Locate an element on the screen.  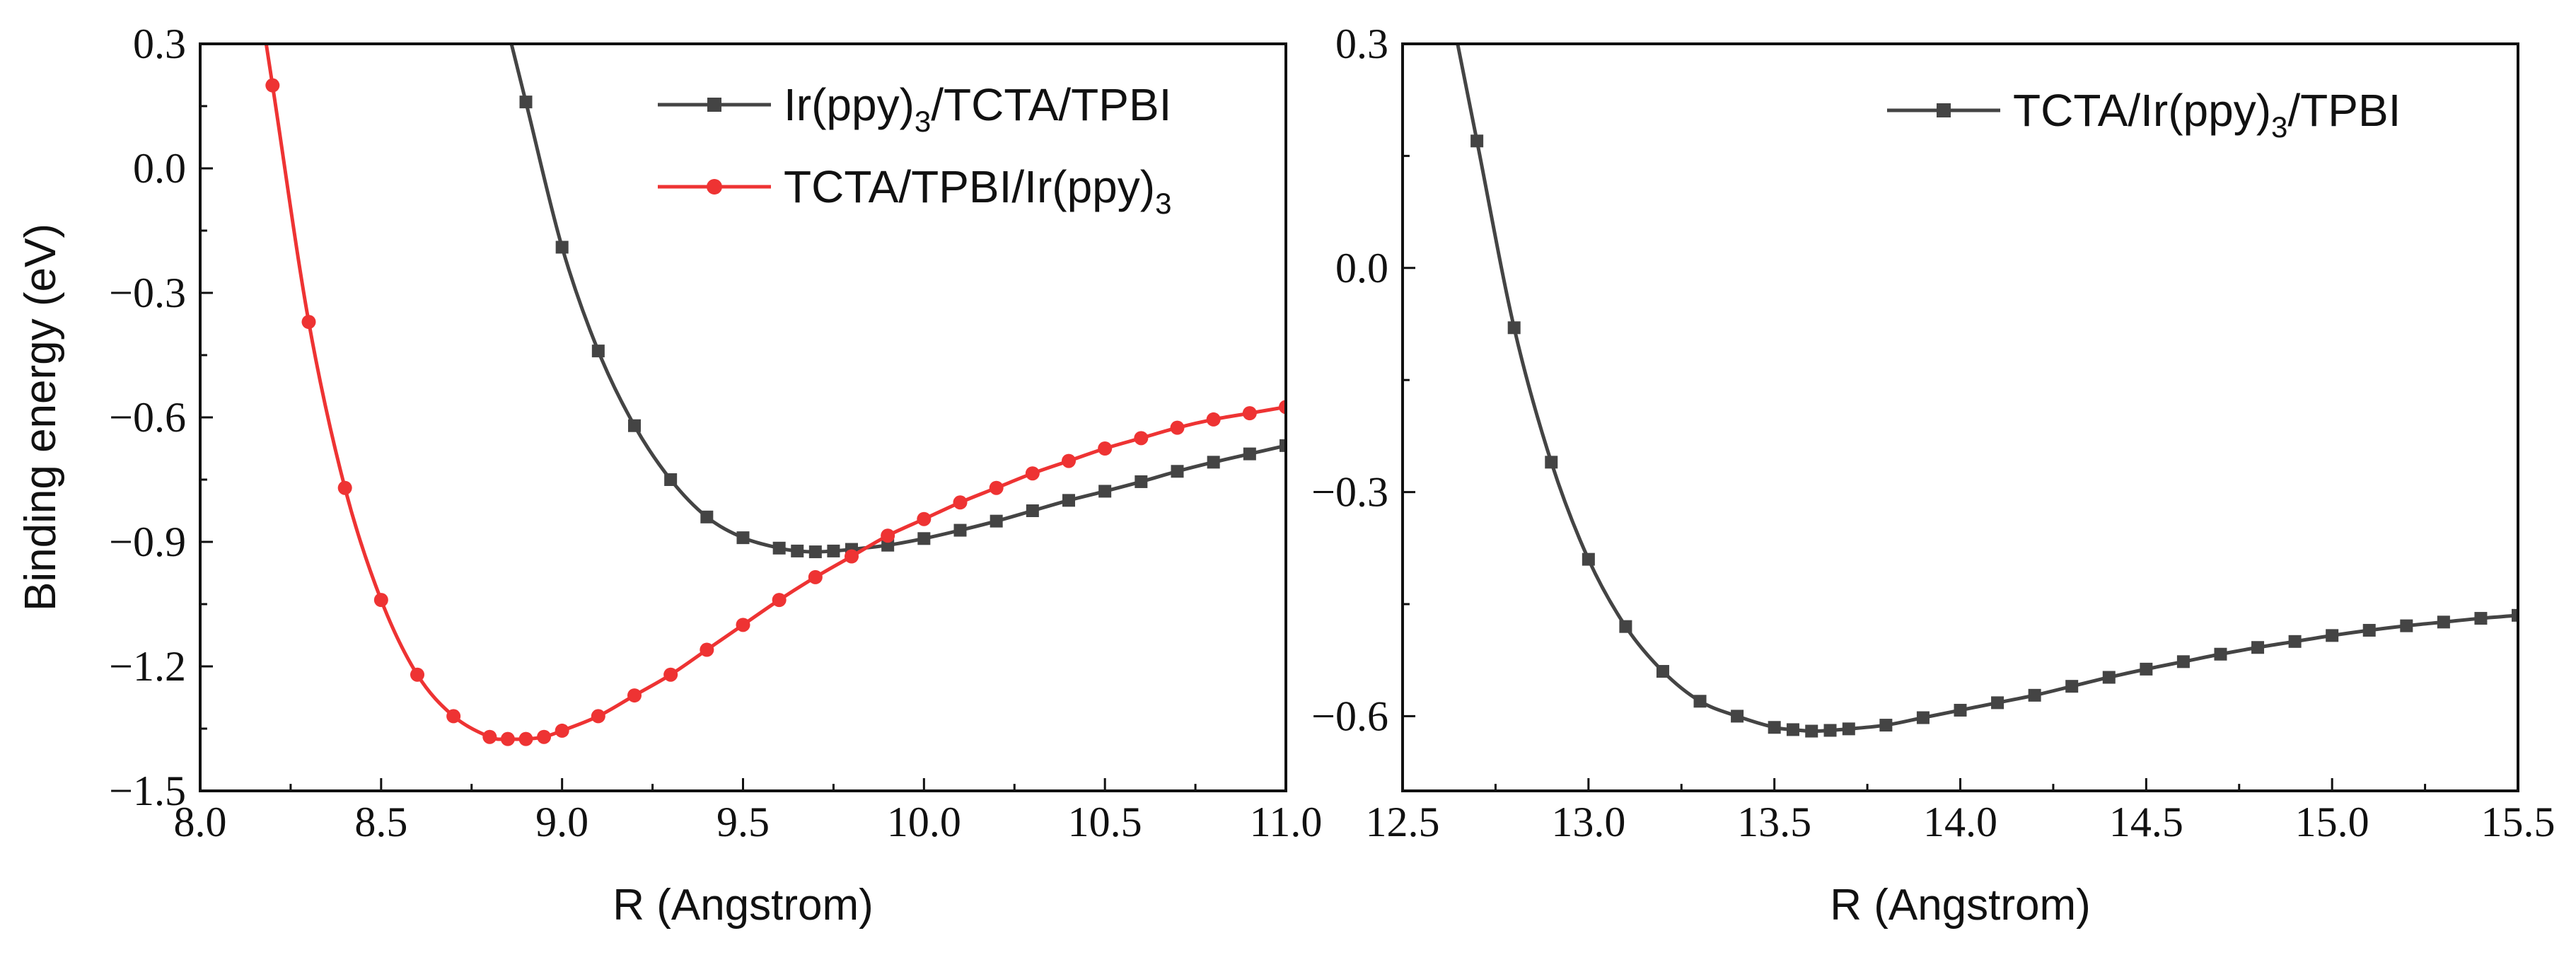
legend-label-main: TCTA/TPBI/Ir(ppy) is located at coordinates (969, 186).